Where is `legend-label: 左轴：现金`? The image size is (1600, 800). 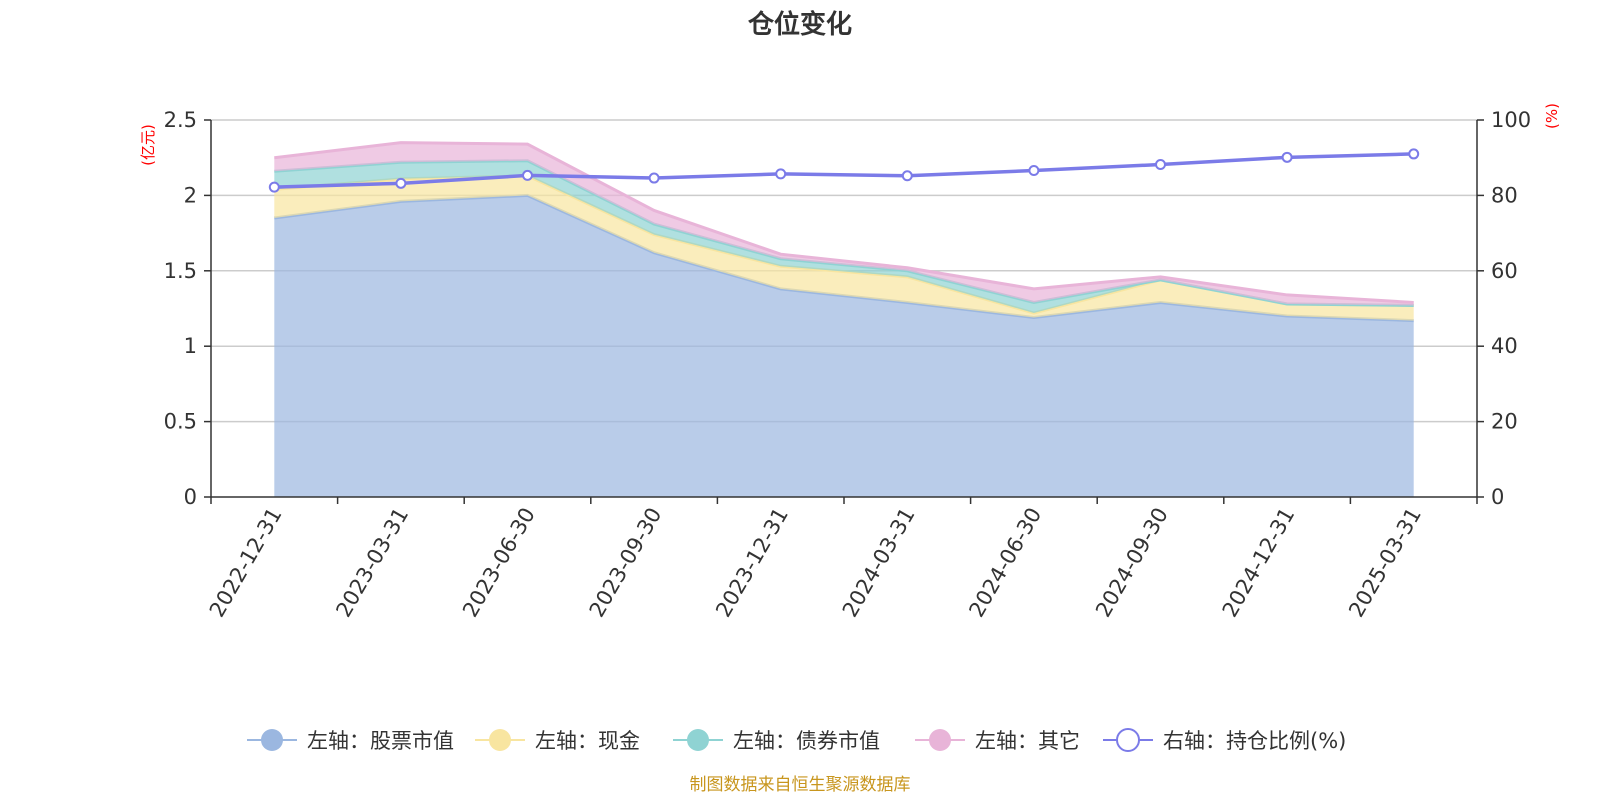
legend-label: 左轴：现金 is located at coordinates (587, 741).